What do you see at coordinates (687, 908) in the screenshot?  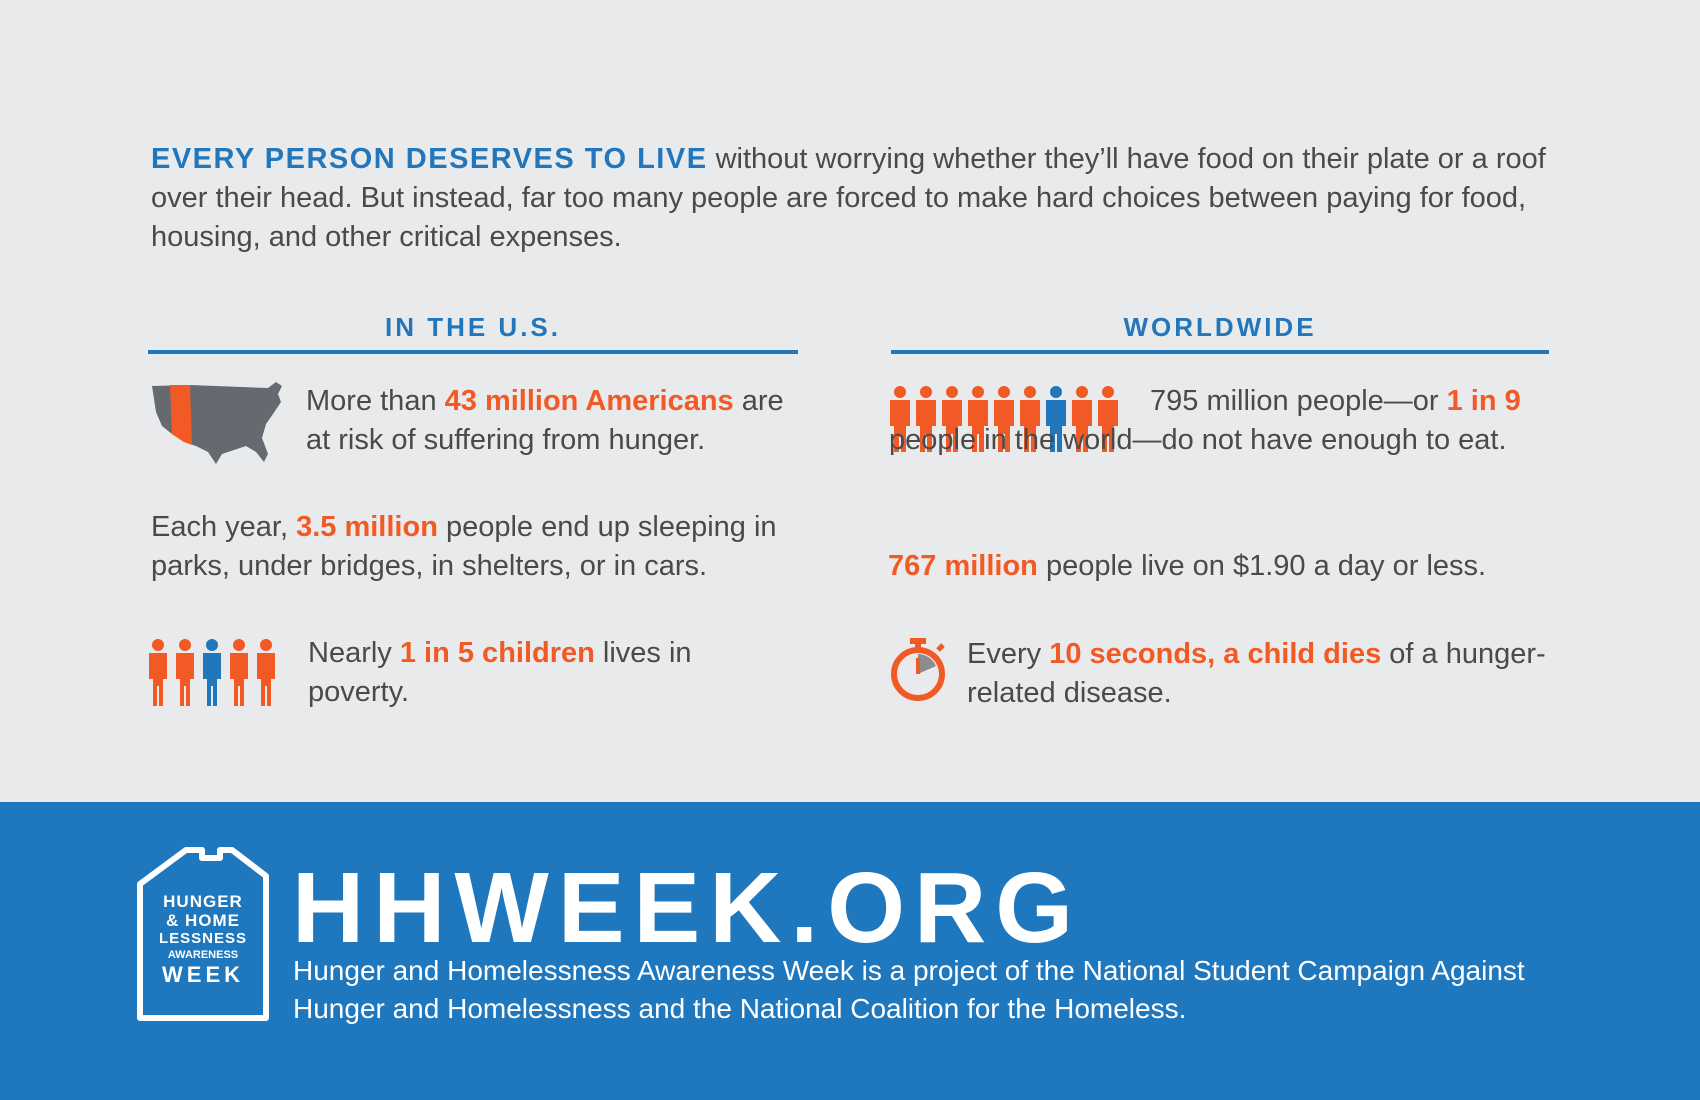 I see `site-url: HHWEEK.ORG` at bounding box center [687, 908].